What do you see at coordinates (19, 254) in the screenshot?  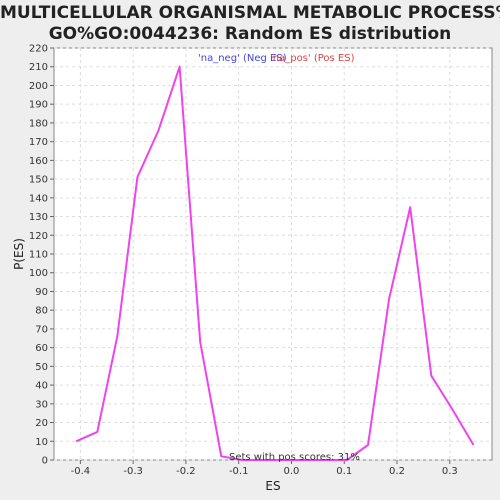 I see `y-axis-label: P(ES)` at bounding box center [19, 254].